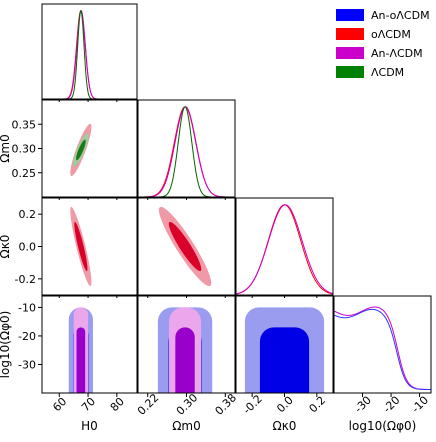 The image size is (436, 442). Describe the element at coordinates (392, 405) in the screenshot. I see `x-tick-label: -20` at that location.